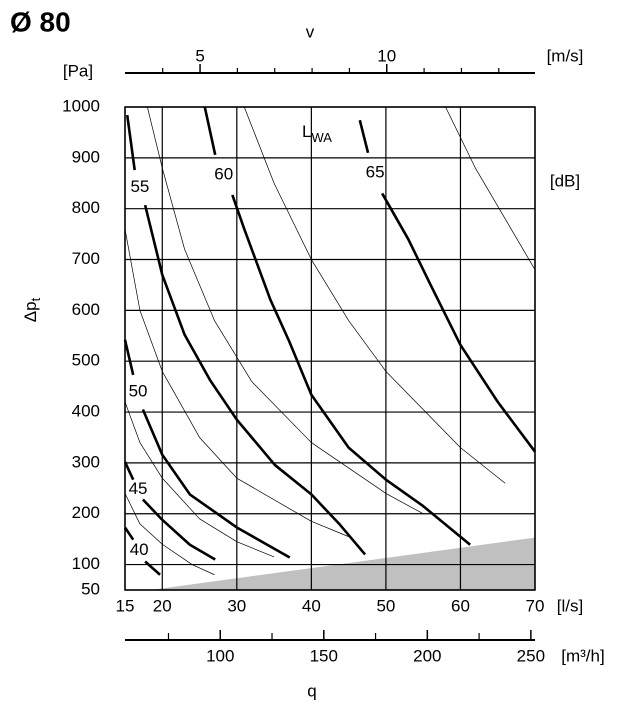 The image size is (617, 708). What do you see at coordinates (90, 588) in the screenshot?
I see `y-tick-label: 50` at bounding box center [90, 588].